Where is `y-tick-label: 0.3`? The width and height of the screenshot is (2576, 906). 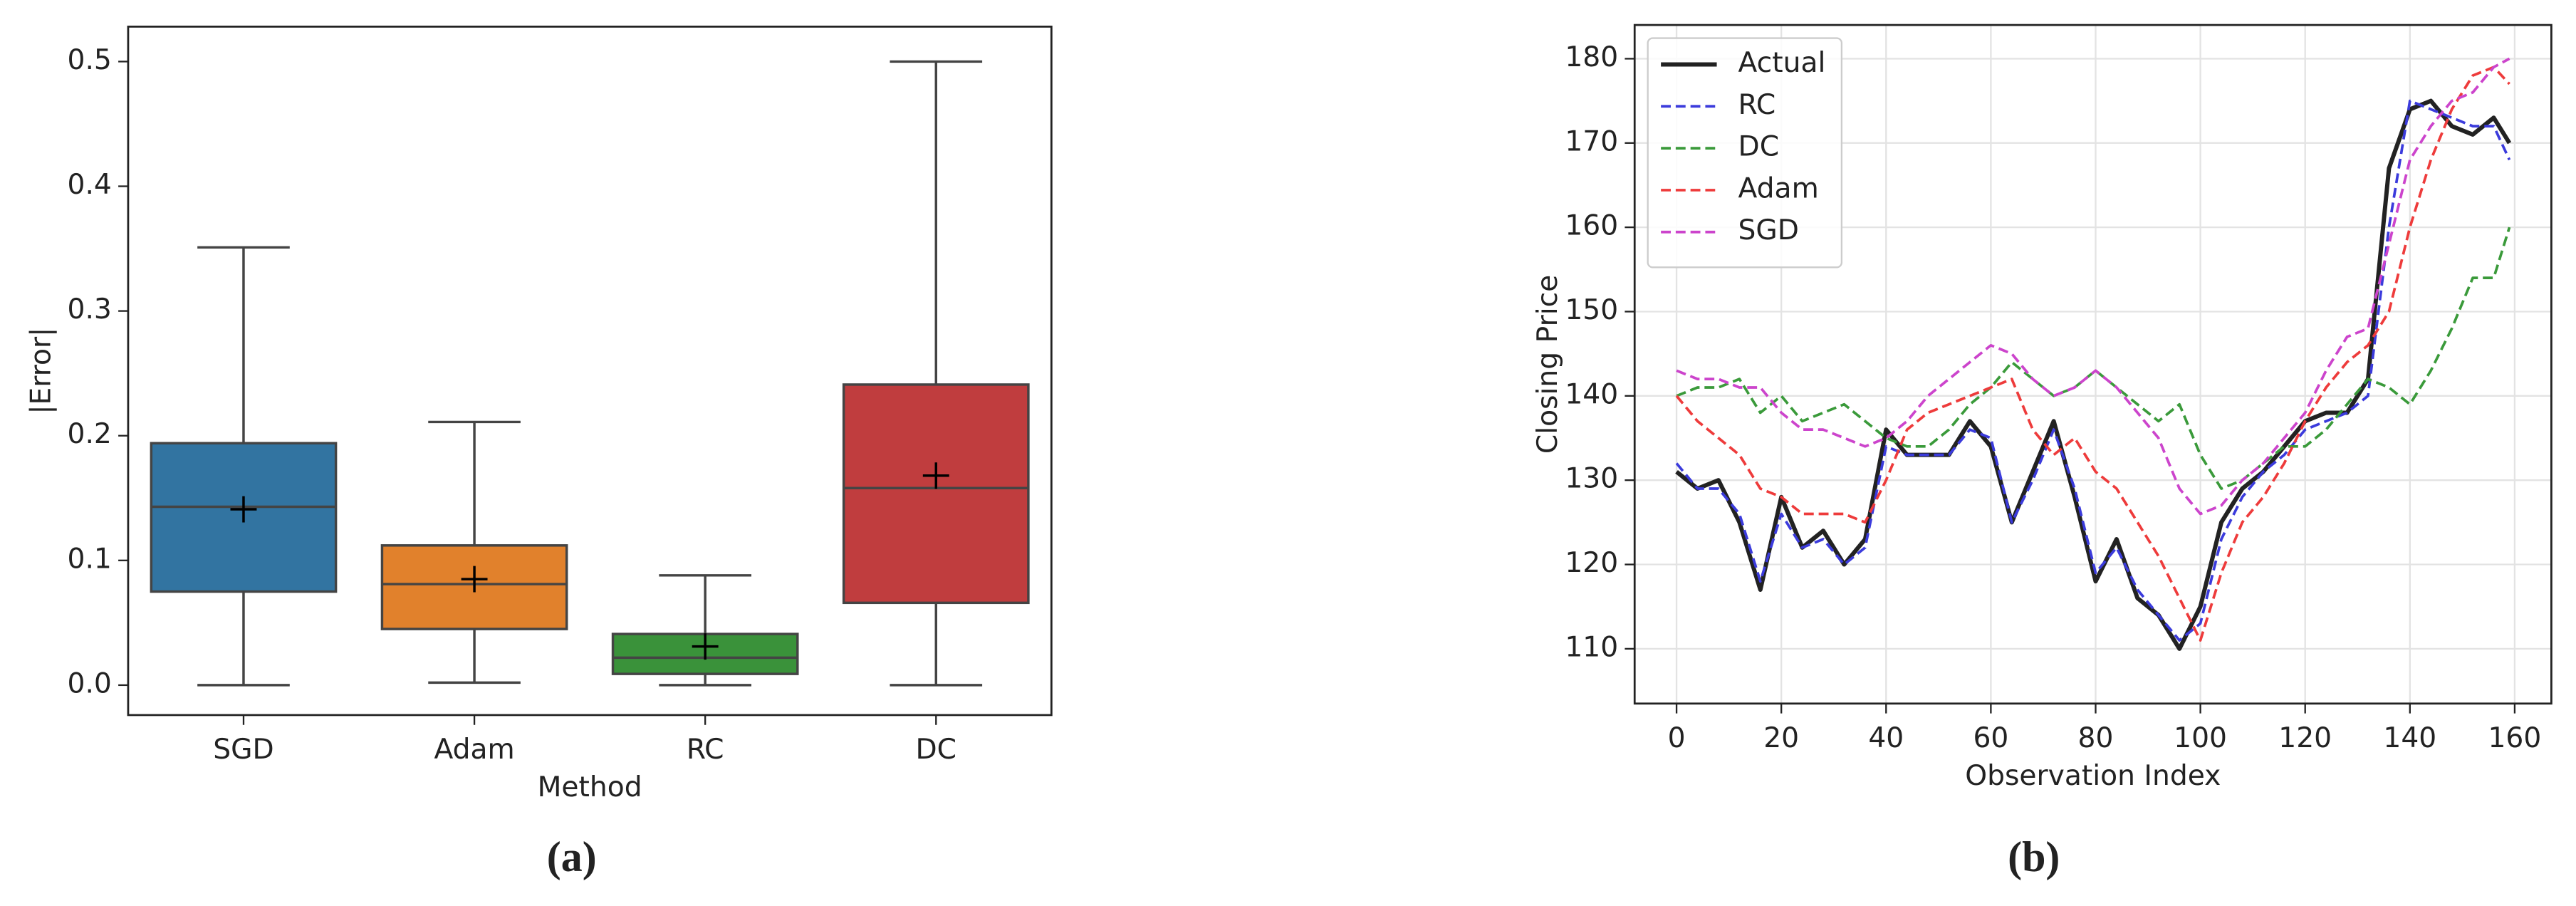 y-tick-label: 0.3 is located at coordinates (90, 310).